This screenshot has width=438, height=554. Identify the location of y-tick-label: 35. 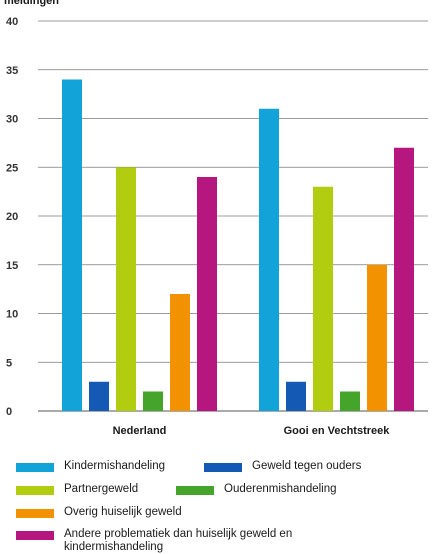
(12, 71).